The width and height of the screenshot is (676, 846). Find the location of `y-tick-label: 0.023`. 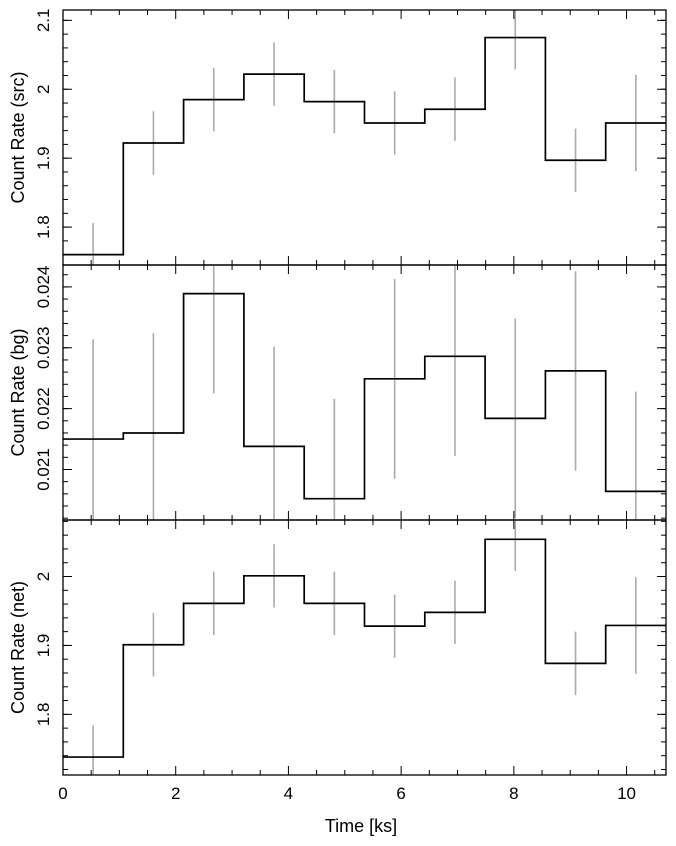

y-tick-label: 0.023 is located at coordinates (43, 347).